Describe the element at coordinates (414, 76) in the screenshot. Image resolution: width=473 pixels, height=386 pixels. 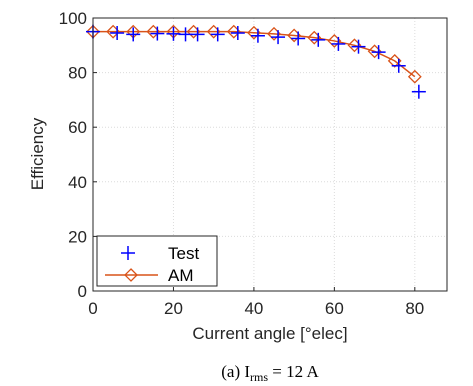
I see `am-data-point` at that location.